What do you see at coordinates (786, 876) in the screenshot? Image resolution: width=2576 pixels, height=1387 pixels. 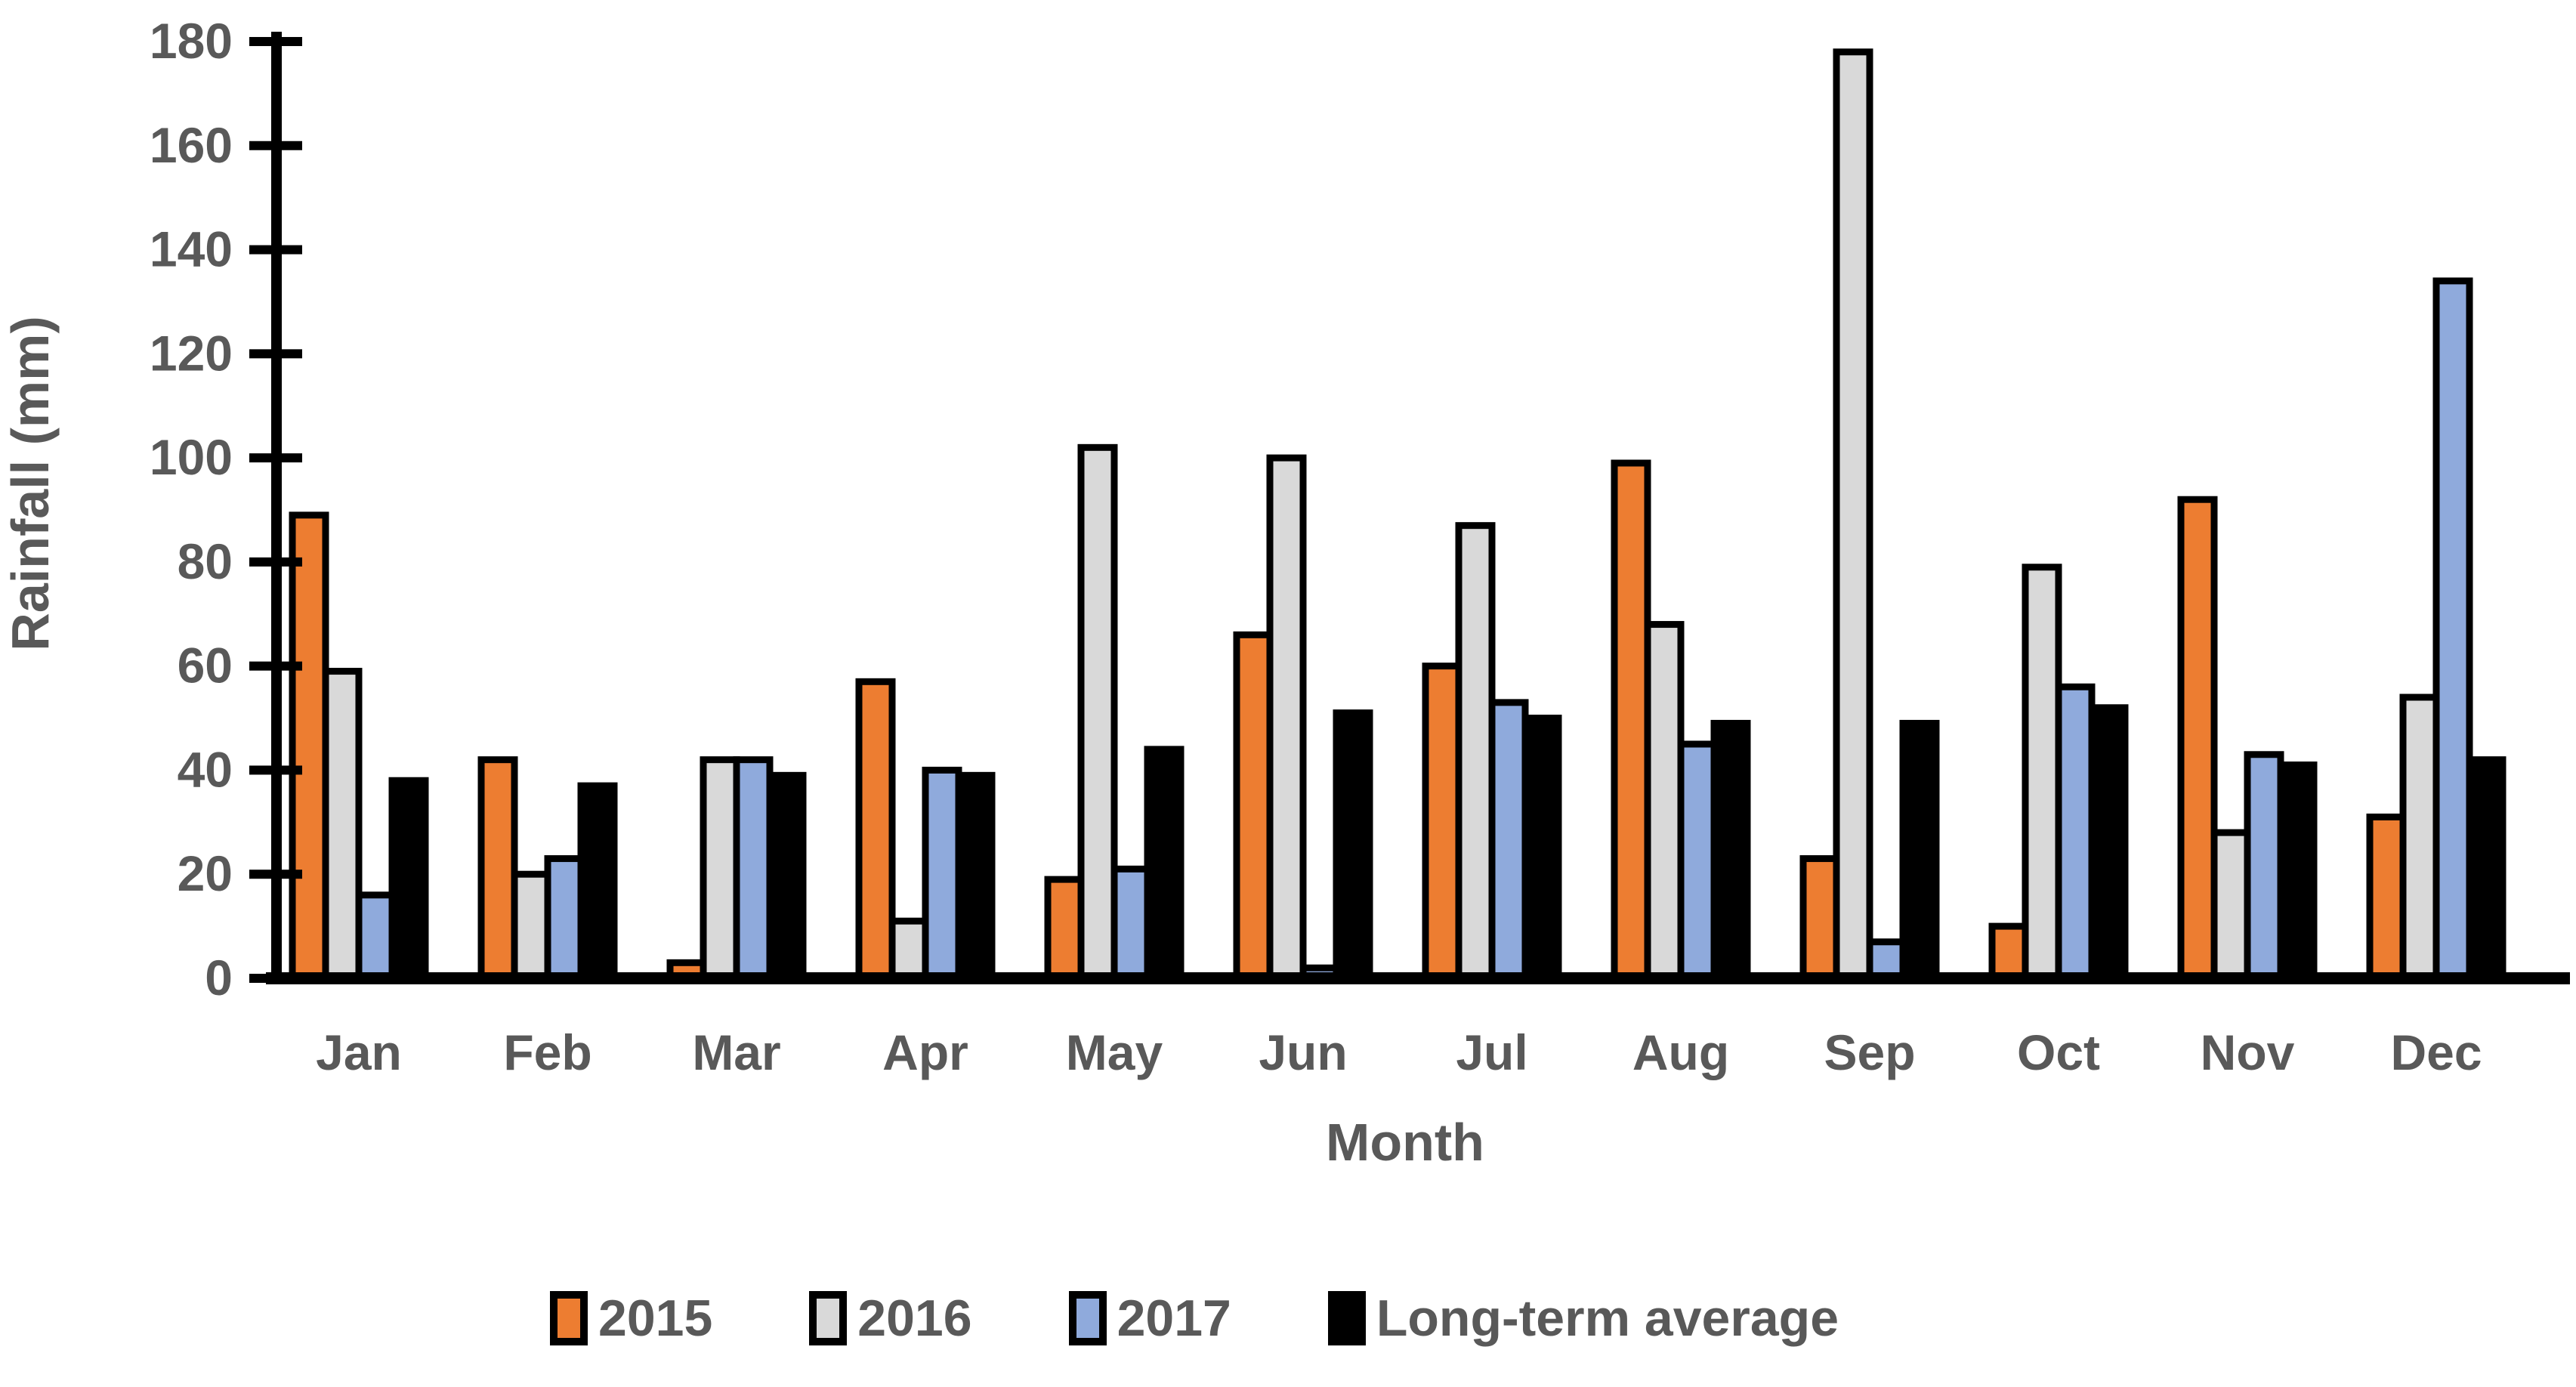 I see `bar-mar-long-term-average` at bounding box center [786, 876].